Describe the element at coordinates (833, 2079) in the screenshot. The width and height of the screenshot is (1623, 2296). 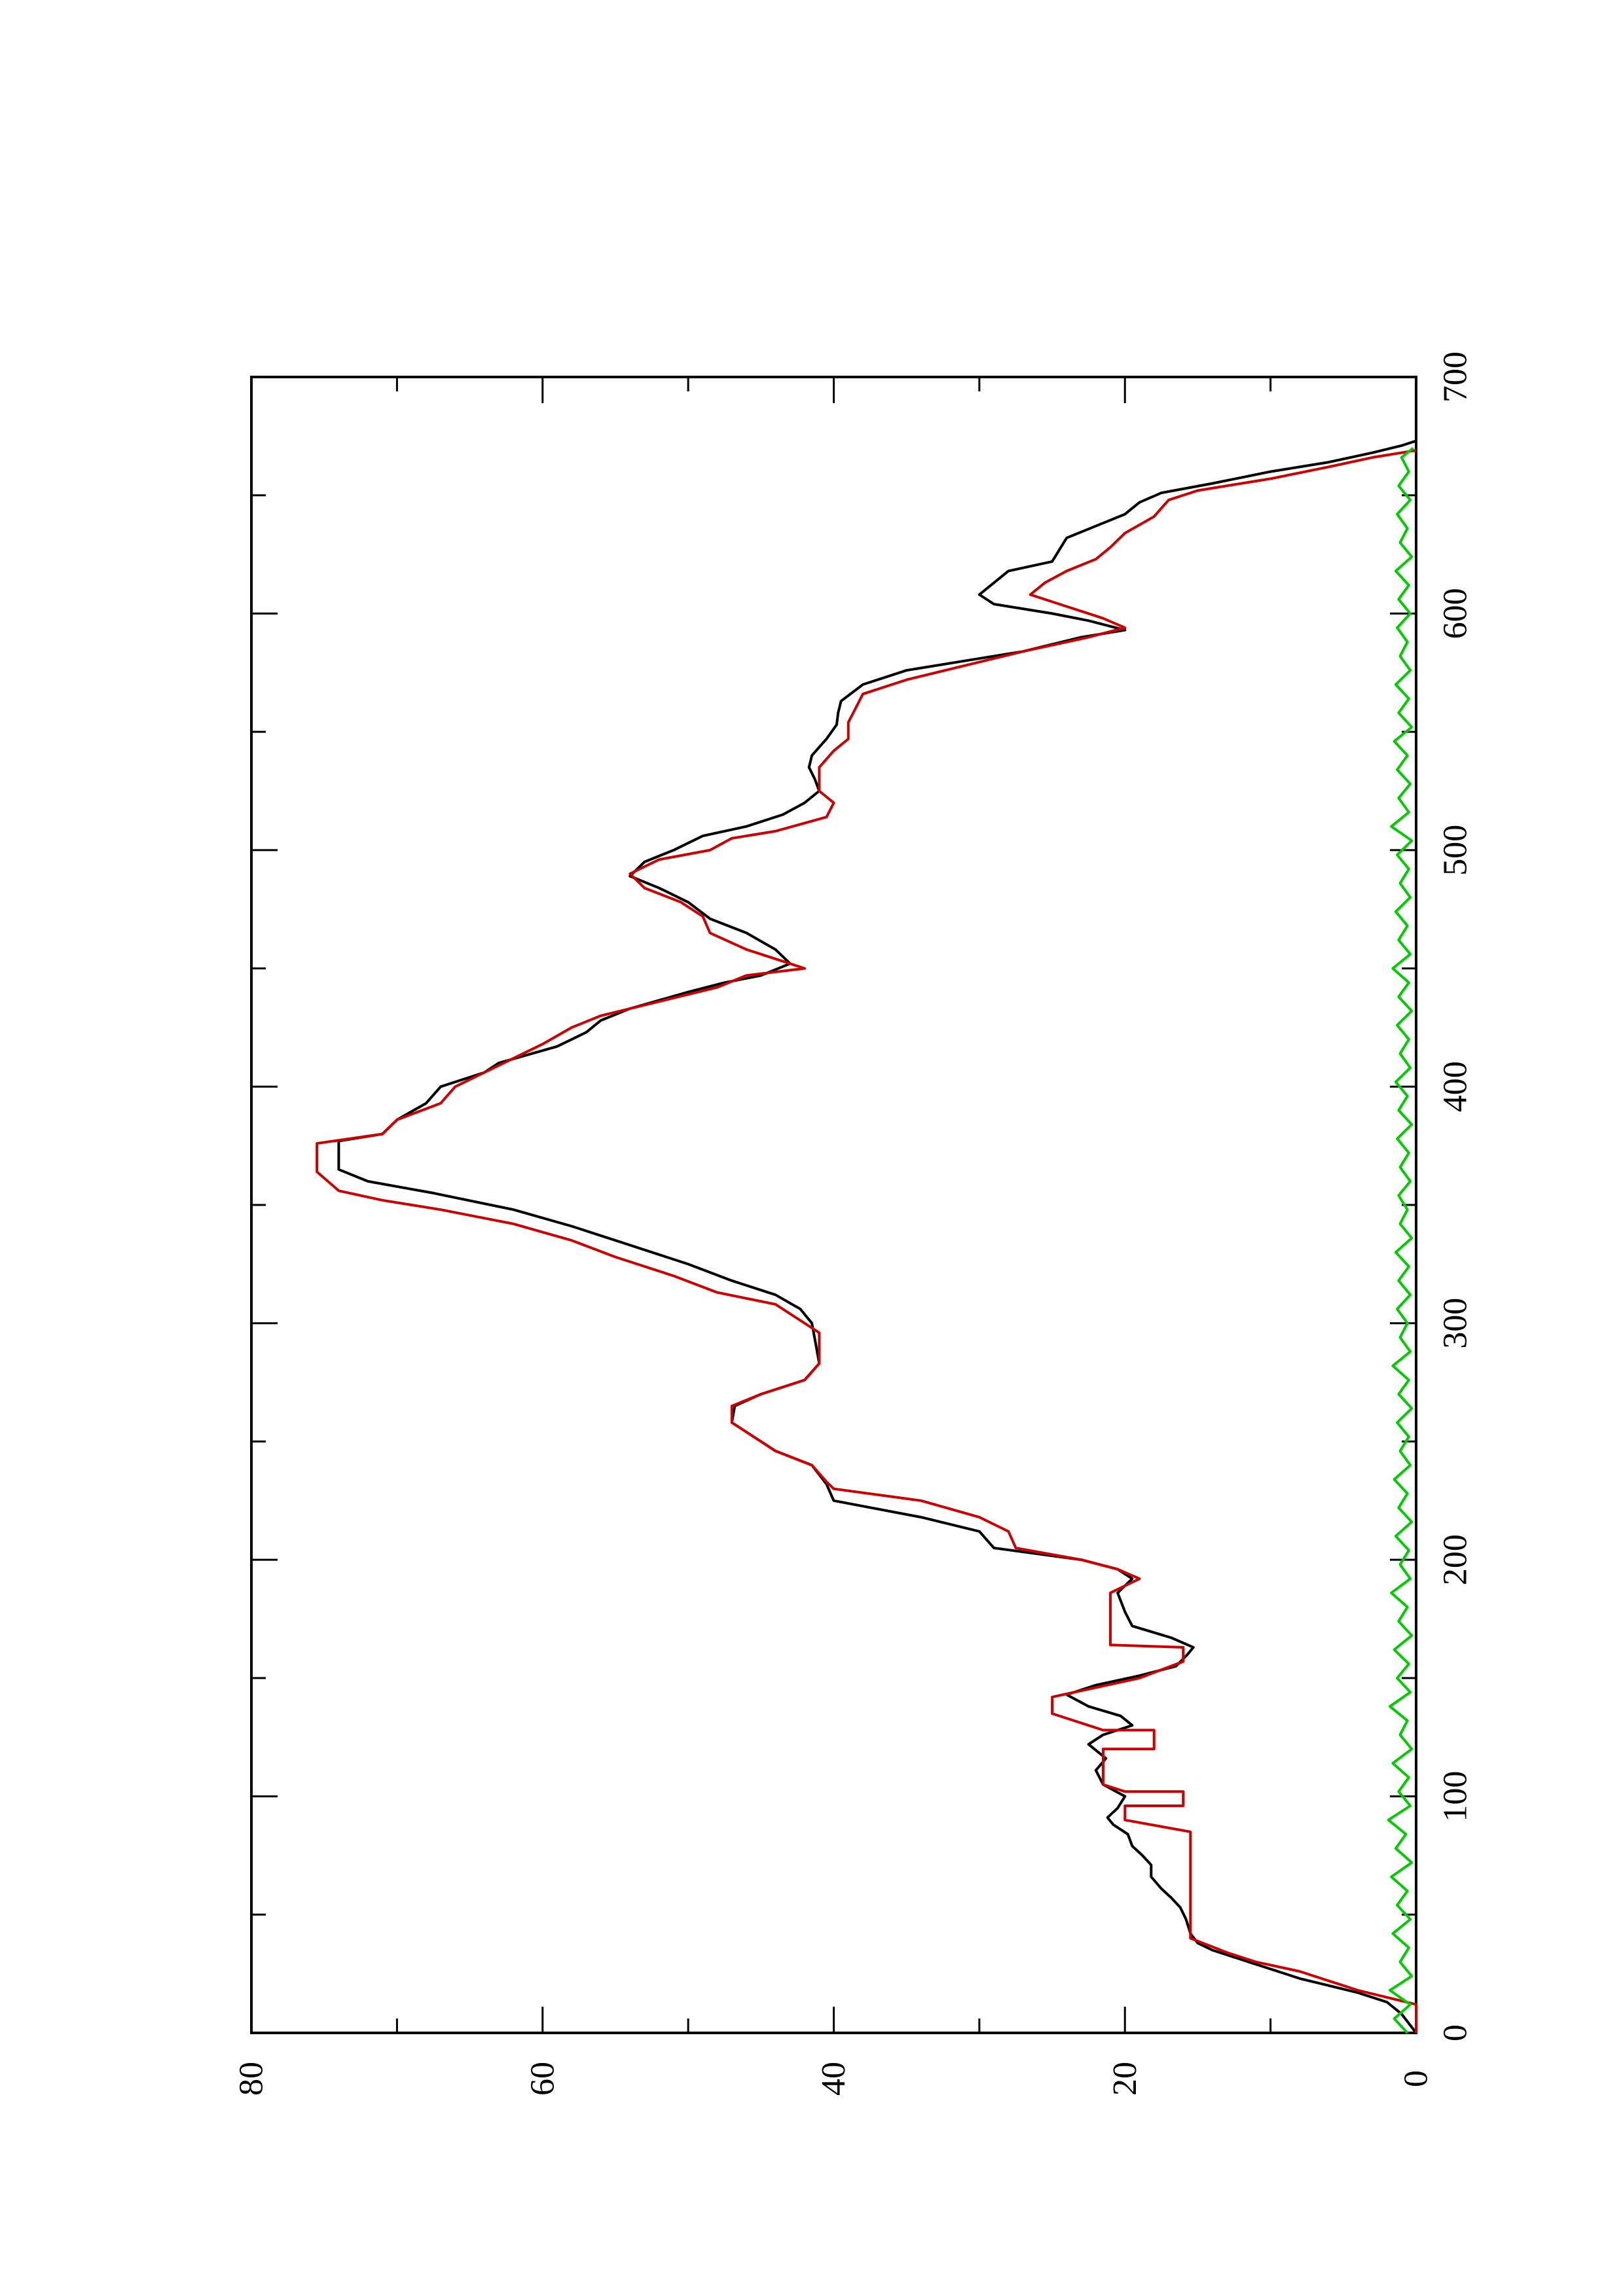
I see `y-tick-label: 40` at that location.